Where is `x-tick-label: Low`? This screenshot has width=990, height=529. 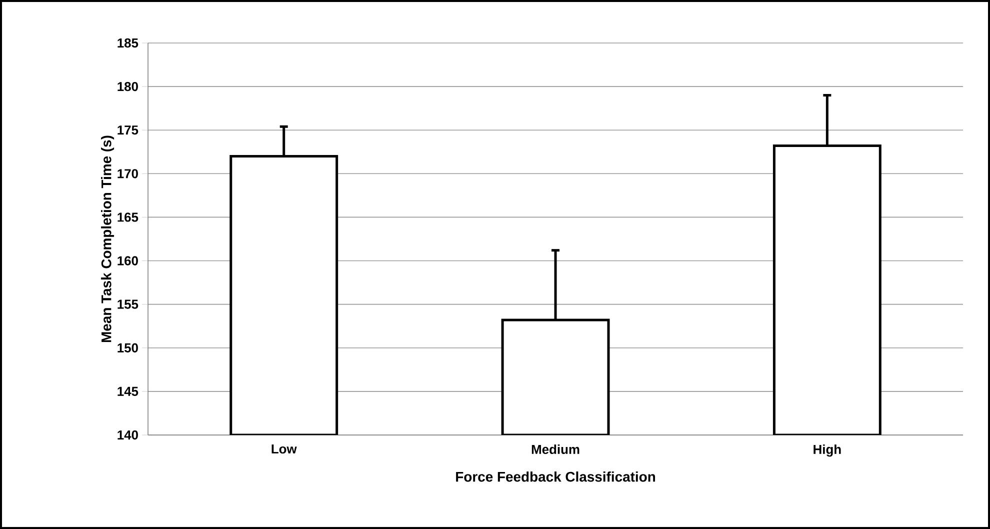 x-tick-label: Low is located at coordinates (284, 449).